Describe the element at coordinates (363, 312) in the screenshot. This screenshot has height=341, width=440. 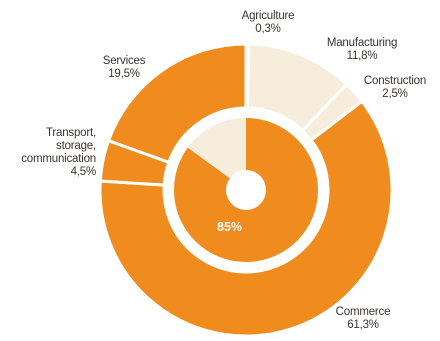
I see `label-commerce-name: Commerce` at that location.